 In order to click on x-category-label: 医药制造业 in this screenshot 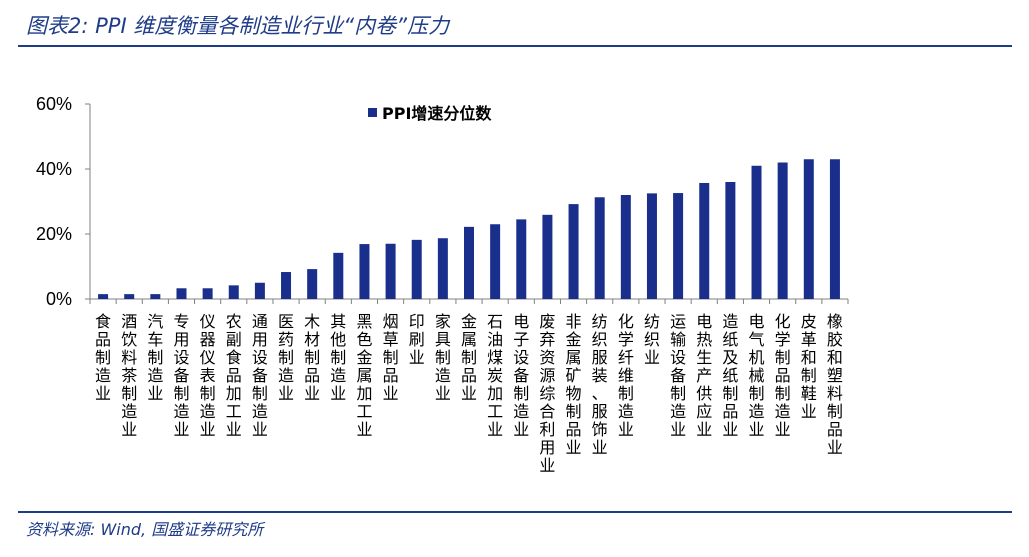, I will do `click(286, 357)`.